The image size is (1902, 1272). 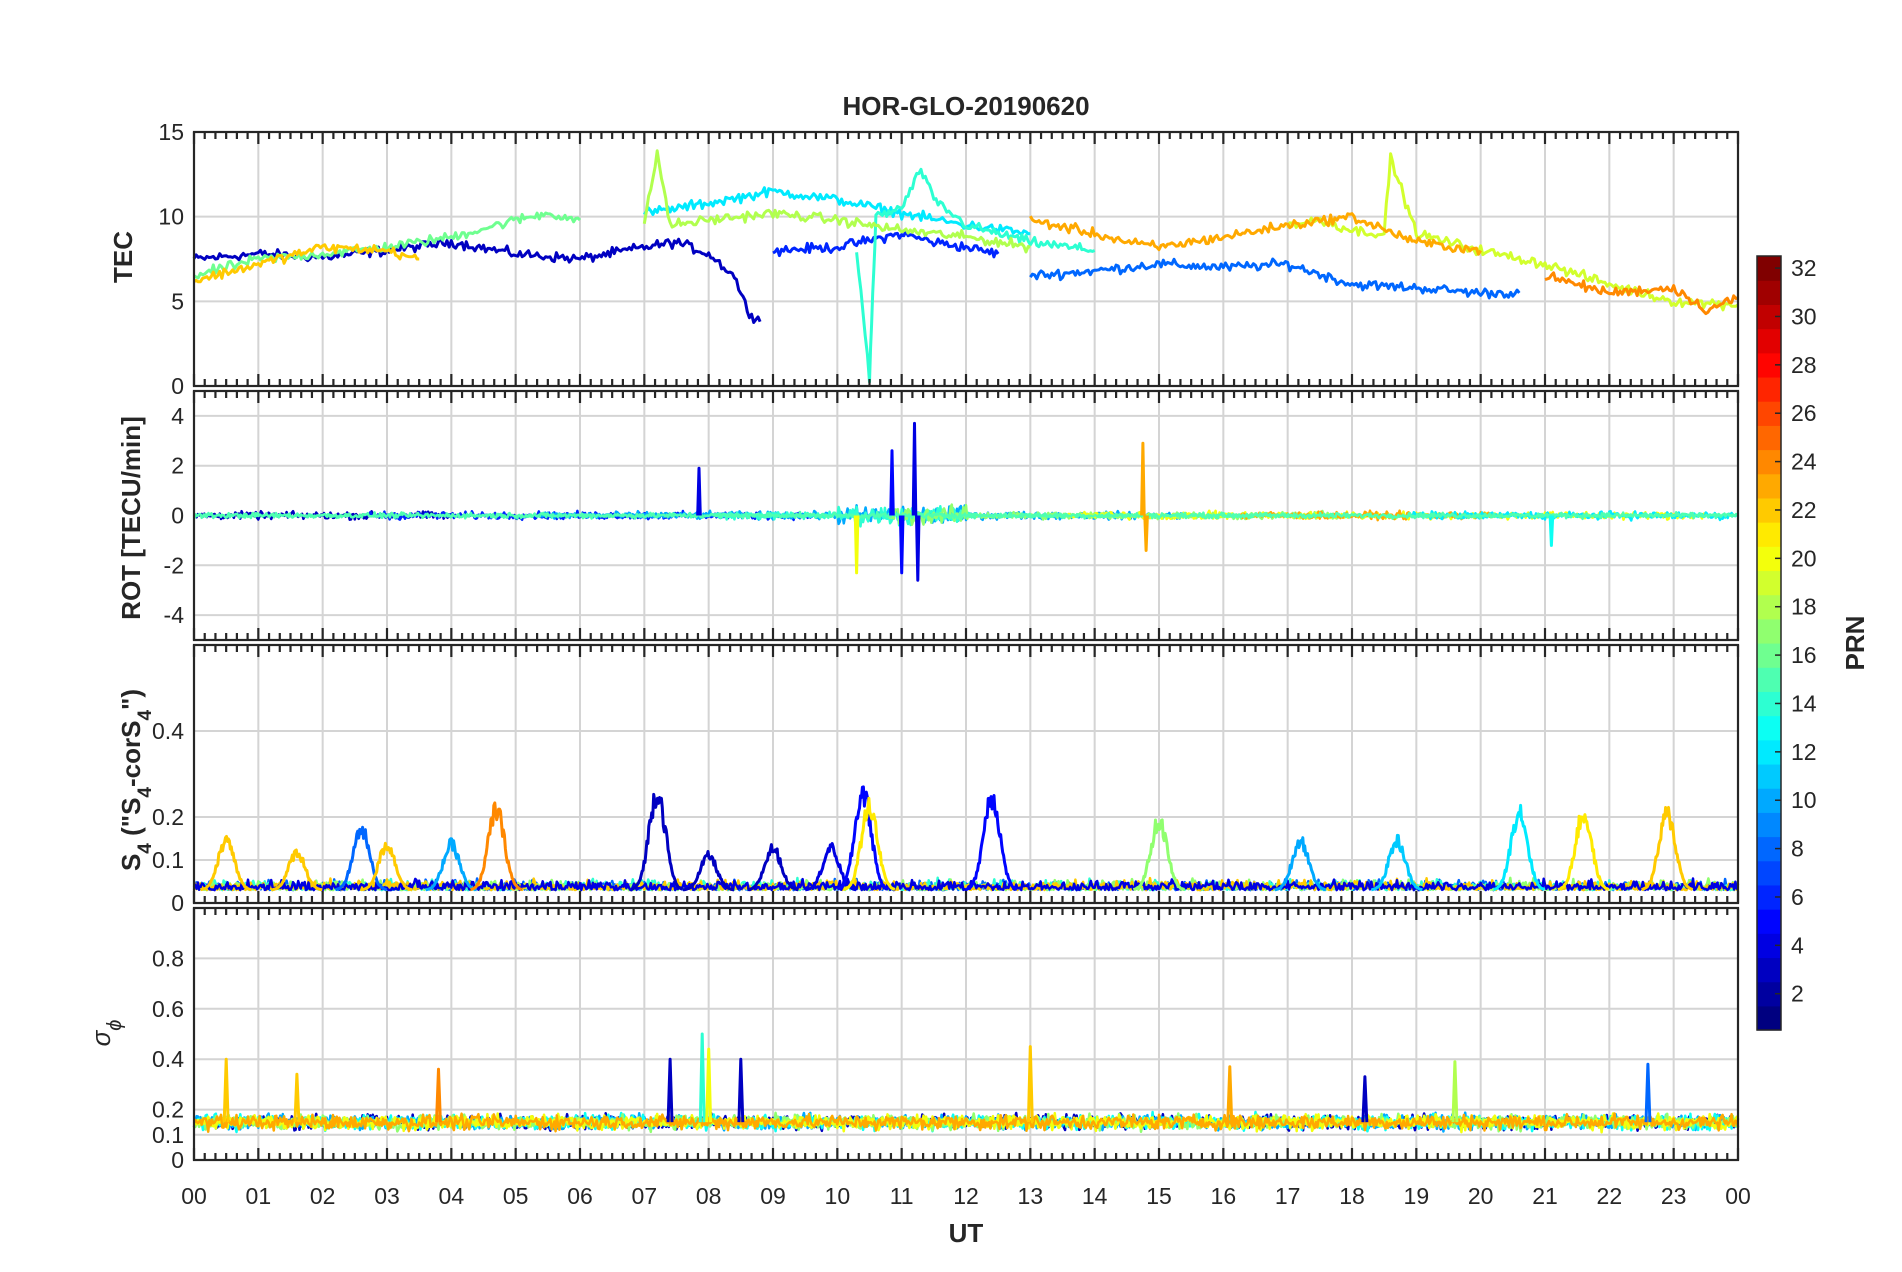 I want to click on y-tick-label: 0.8, so click(x=168, y=958).